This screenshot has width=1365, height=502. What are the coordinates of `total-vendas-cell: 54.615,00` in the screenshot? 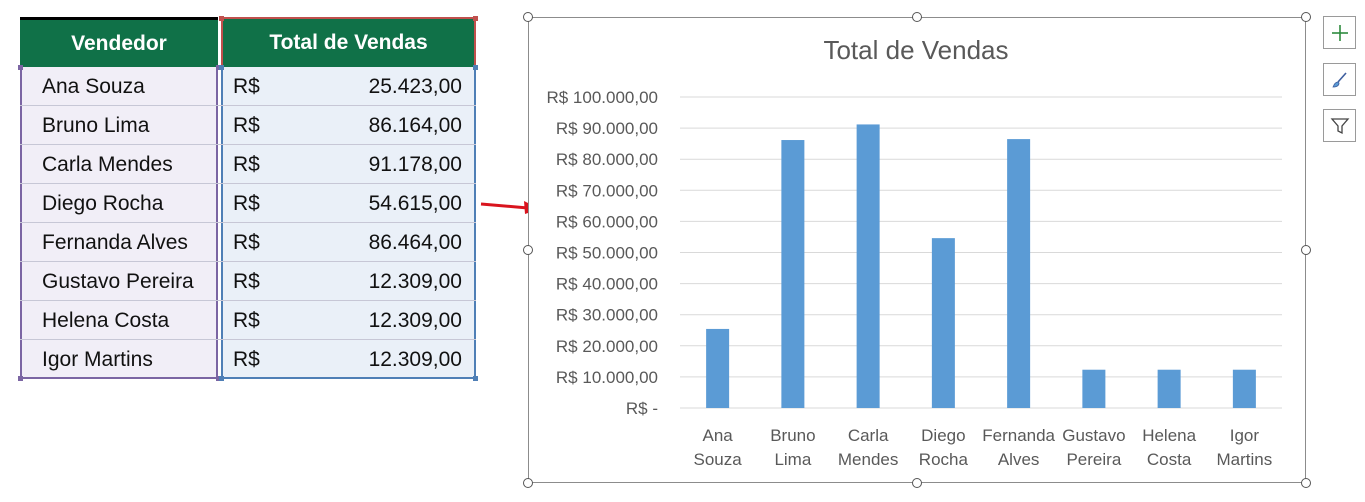 It's located at (415, 203).